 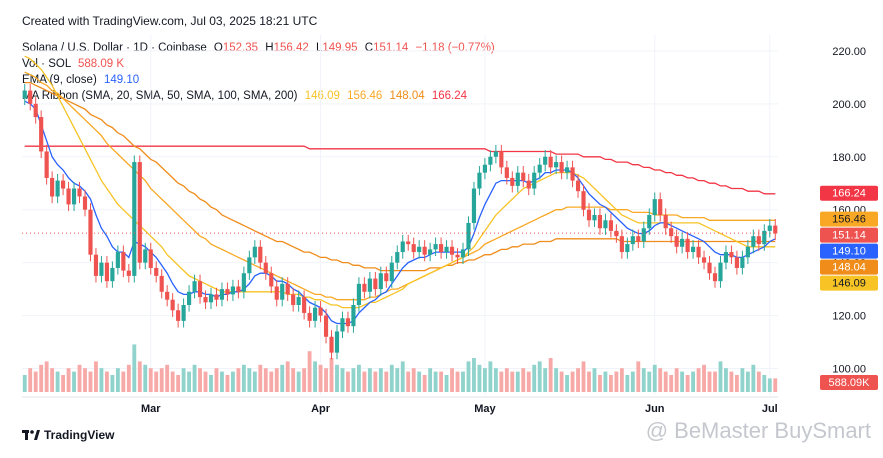 I want to click on close-label: C, so click(x=369, y=48).